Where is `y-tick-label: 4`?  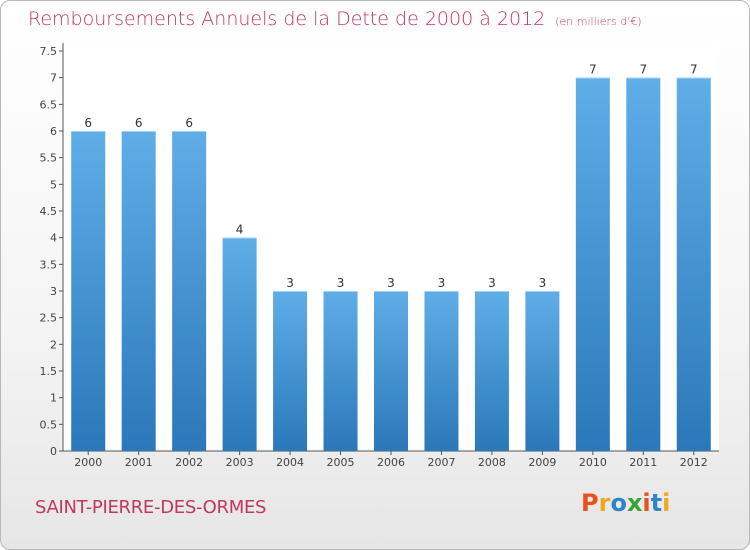 y-tick-label: 4 is located at coordinates (53, 238).